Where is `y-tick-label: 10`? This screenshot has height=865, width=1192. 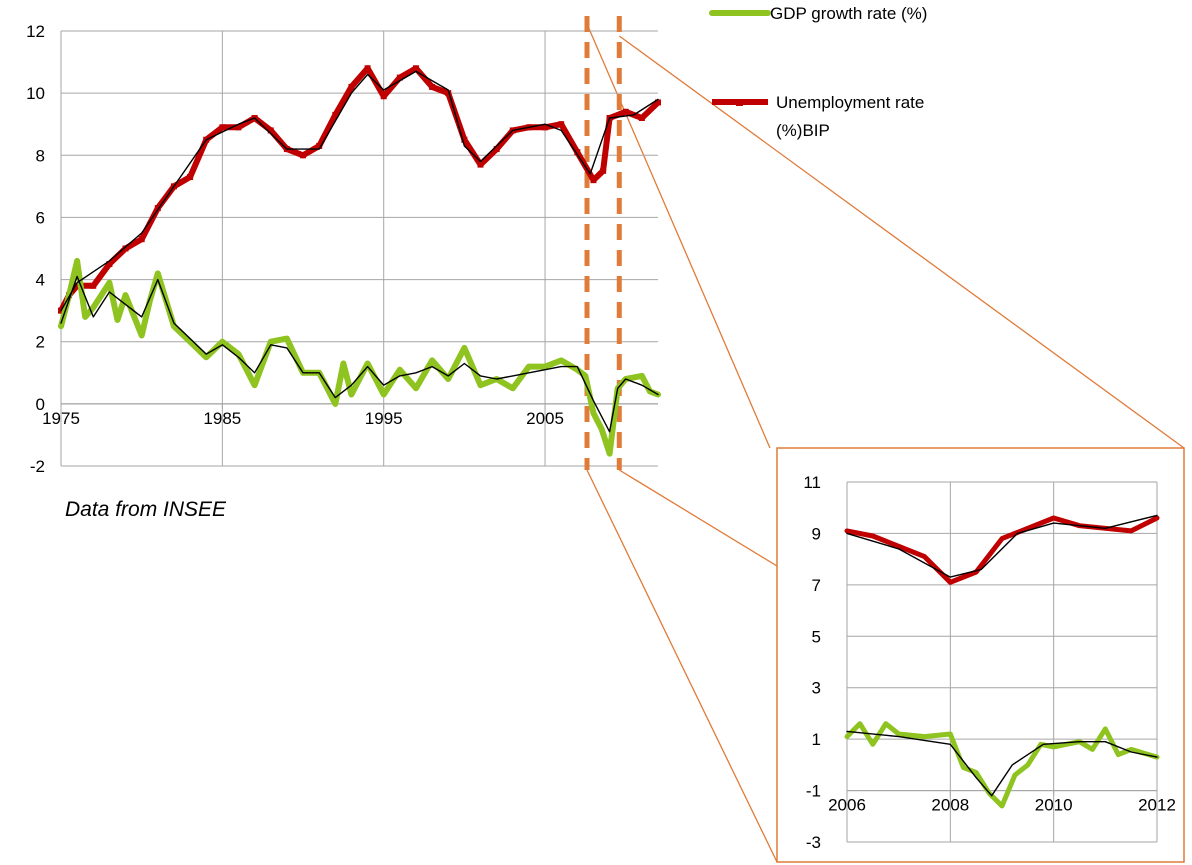
y-tick-label: 10 is located at coordinates (35, 93).